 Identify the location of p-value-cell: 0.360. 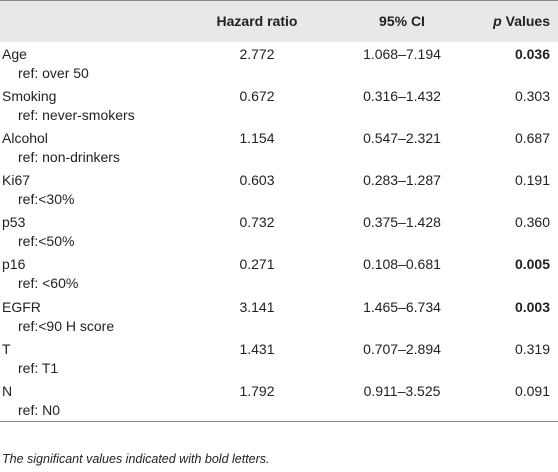
(515, 231).